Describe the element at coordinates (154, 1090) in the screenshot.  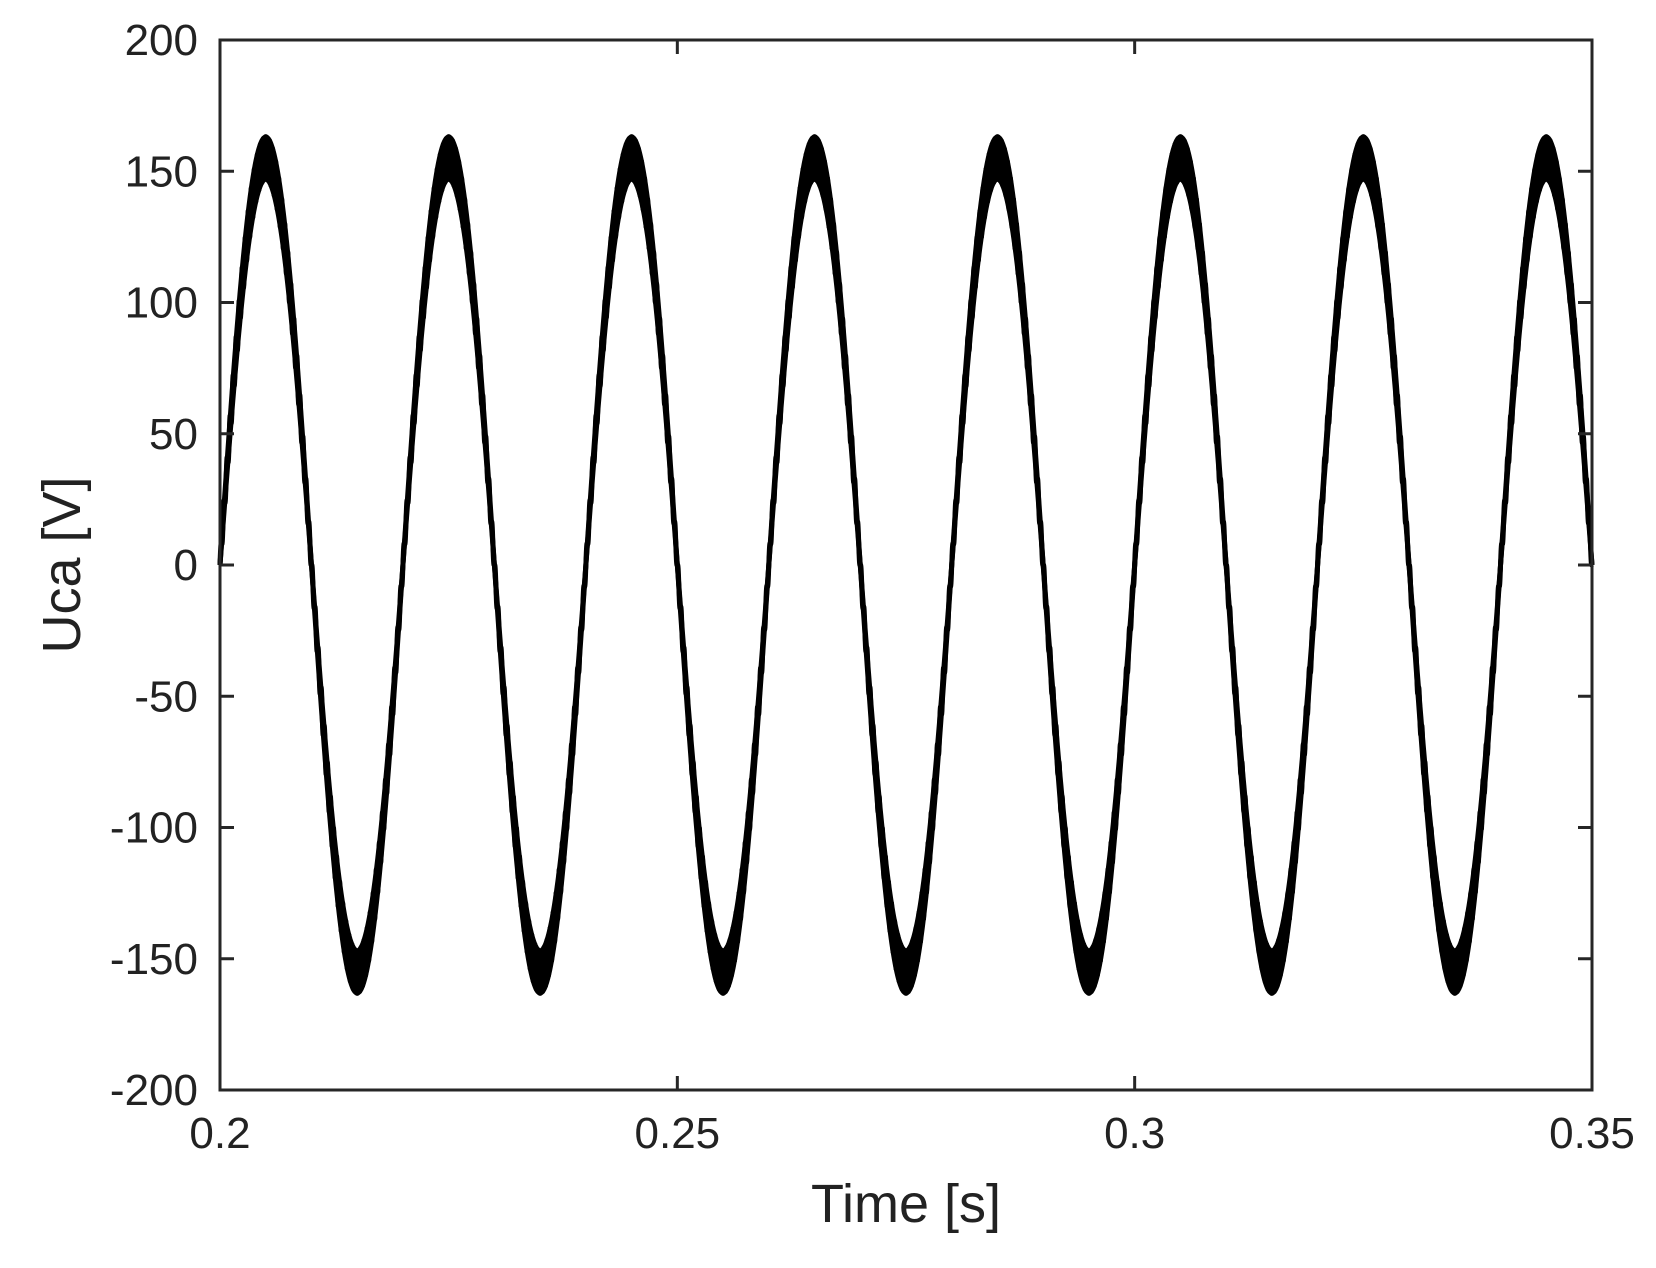
I see `y-tick-label: -200` at that location.